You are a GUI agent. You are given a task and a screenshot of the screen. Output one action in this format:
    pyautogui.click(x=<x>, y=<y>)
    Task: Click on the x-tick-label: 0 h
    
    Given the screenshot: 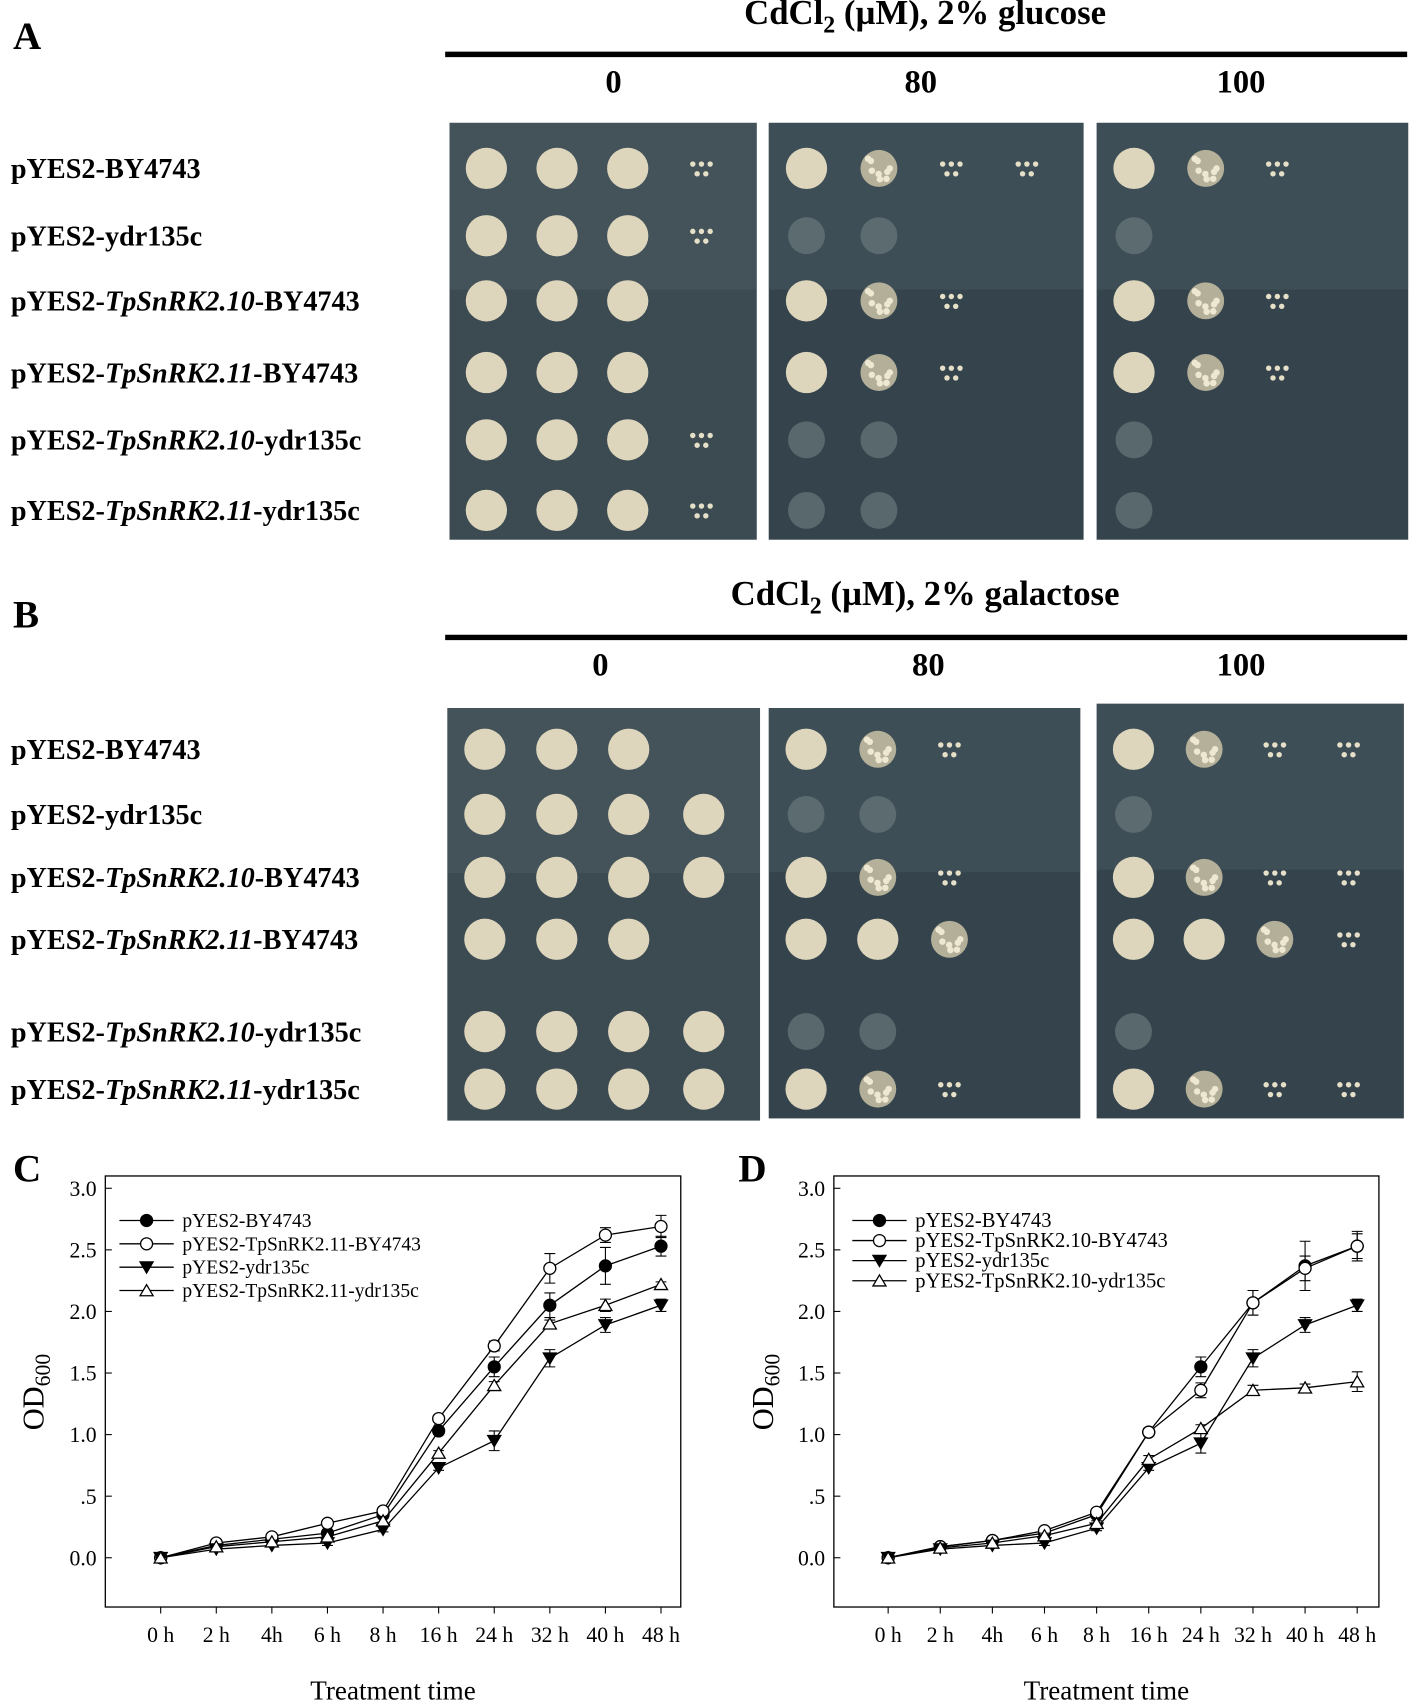 What is the action you would take?
    pyautogui.click(x=160, y=1635)
    